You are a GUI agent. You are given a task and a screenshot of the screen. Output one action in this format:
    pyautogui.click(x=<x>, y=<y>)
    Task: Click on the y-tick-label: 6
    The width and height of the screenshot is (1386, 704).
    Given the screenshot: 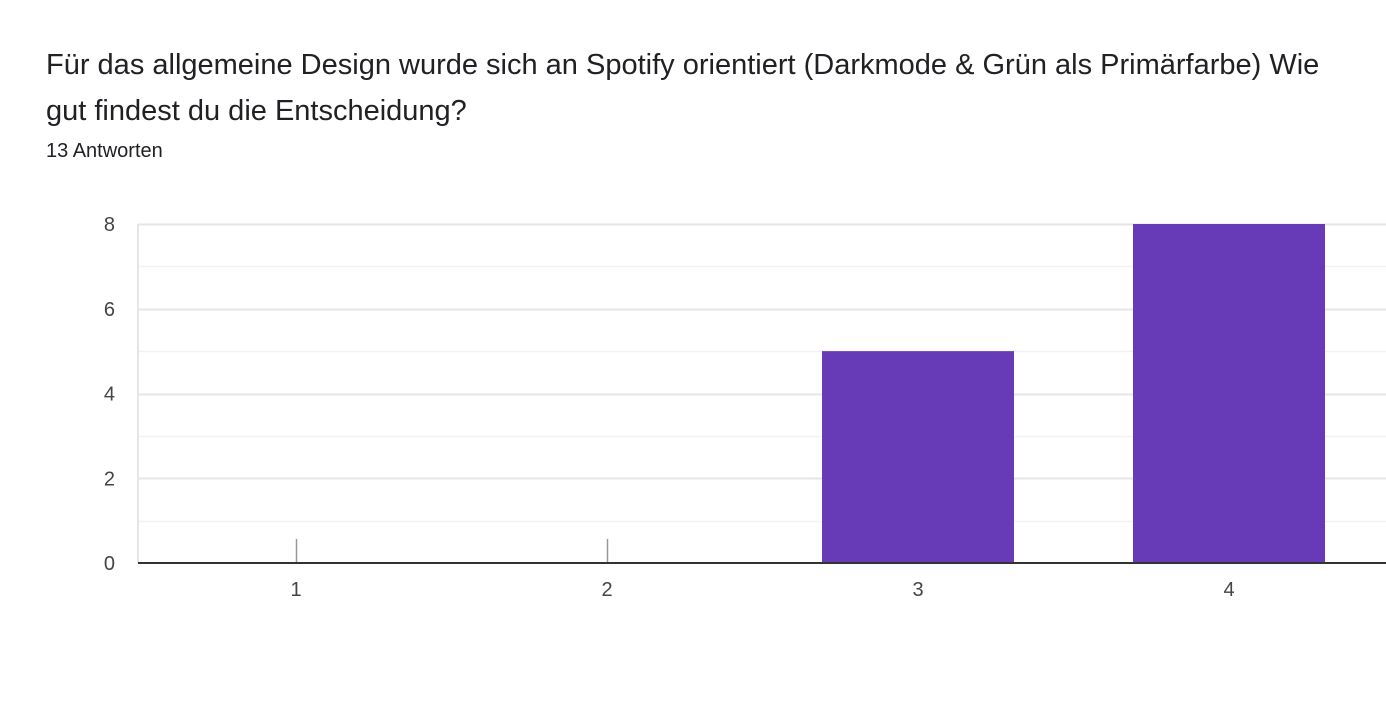 What is the action you would take?
    pyautogui.click(x=109, y=310)
    